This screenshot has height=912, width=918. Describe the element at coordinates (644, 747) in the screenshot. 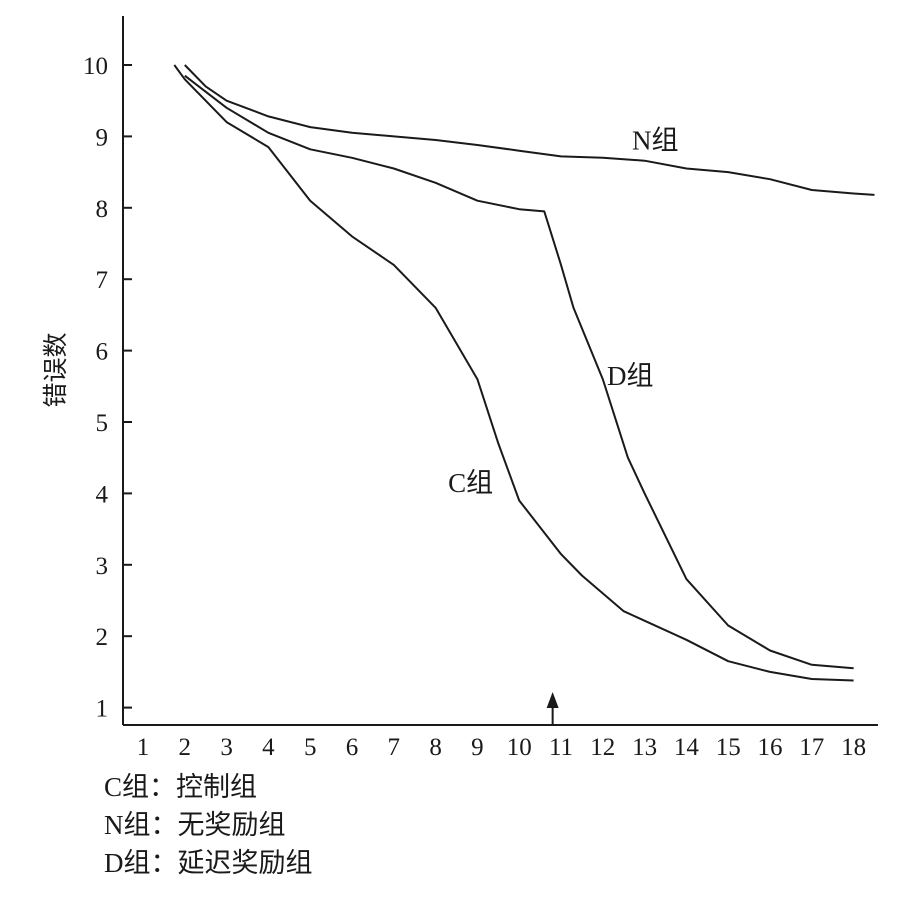

I see `x-tick-label: 13` at that location.